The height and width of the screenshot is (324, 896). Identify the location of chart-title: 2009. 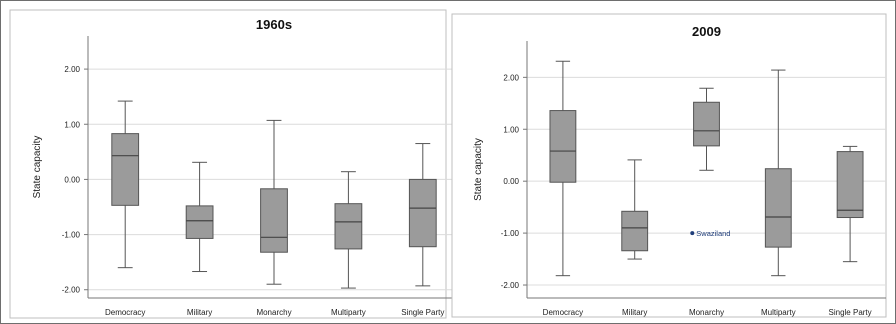
(706, 31).